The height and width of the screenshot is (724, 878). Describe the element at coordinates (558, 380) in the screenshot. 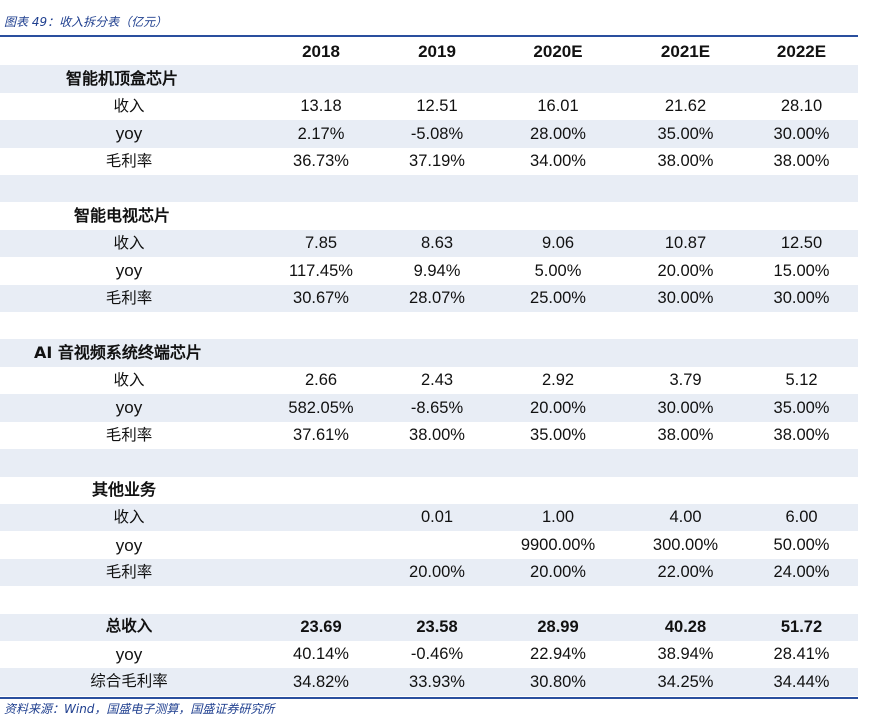

I see `cell-y2020e: 2.92` at that location.